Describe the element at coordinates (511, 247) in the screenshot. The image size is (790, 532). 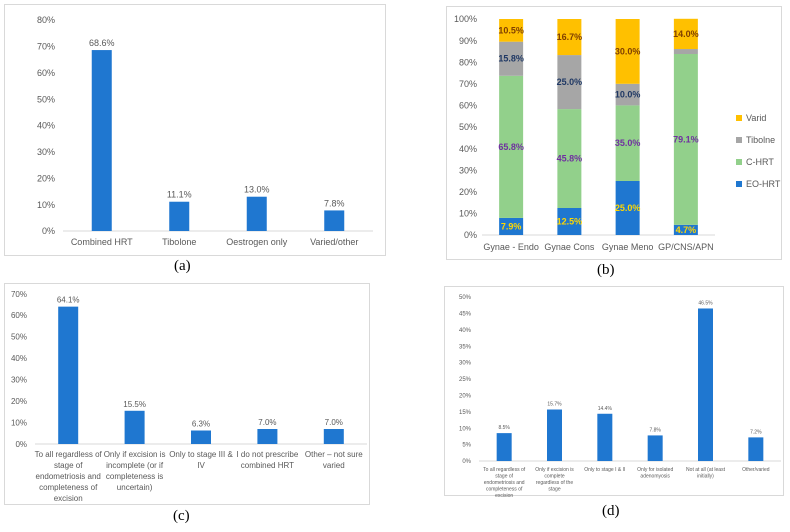
I see `x-category-label: Gynae - Endo` at that location.